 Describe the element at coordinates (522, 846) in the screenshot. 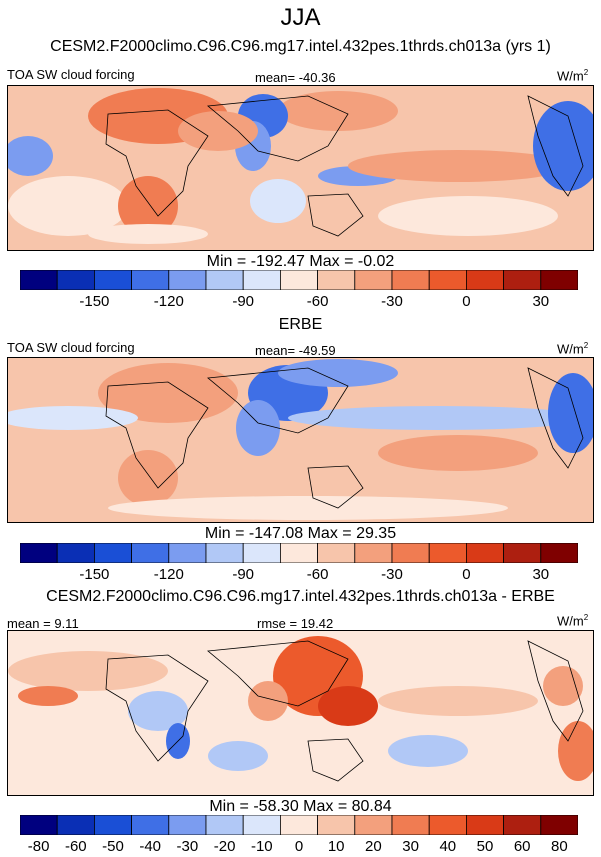

I see `panel3-tick: 60` at that location.